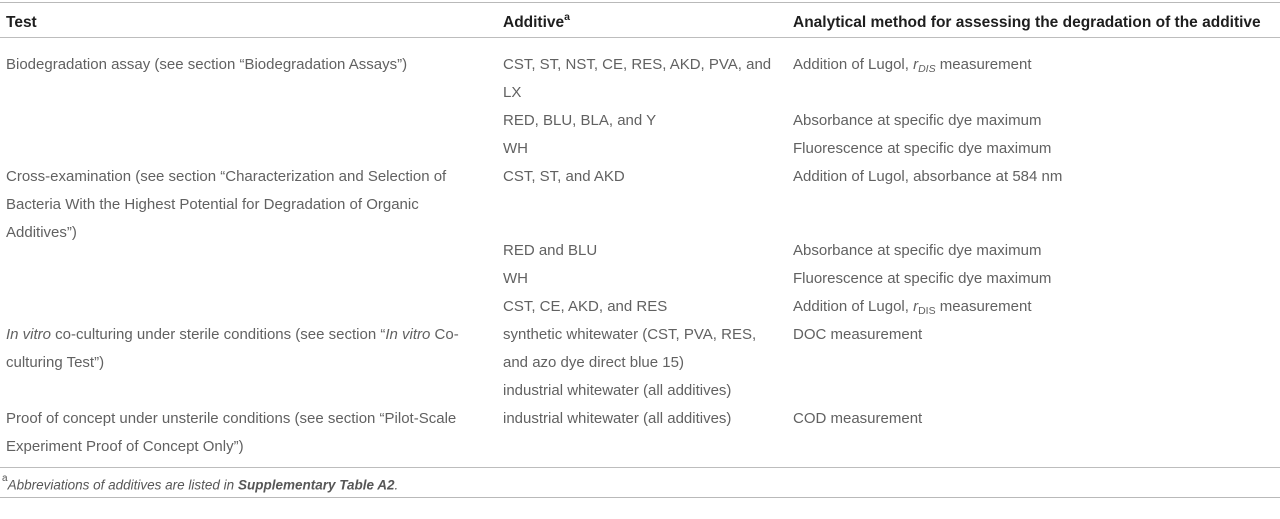  Describe the element at coordinates (858, 334) in the screenshot. I see `method-text: DOC measurement` at that location.